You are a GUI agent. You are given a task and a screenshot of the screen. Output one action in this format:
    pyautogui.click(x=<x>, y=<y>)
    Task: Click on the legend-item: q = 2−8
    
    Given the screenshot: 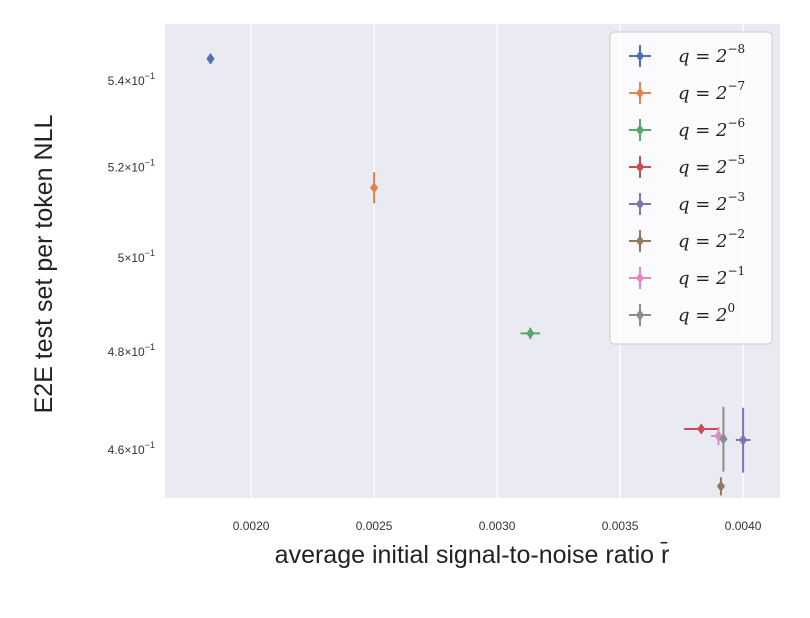 What is the action you would take?
    pyautogui.click(x=687, y=54)
    